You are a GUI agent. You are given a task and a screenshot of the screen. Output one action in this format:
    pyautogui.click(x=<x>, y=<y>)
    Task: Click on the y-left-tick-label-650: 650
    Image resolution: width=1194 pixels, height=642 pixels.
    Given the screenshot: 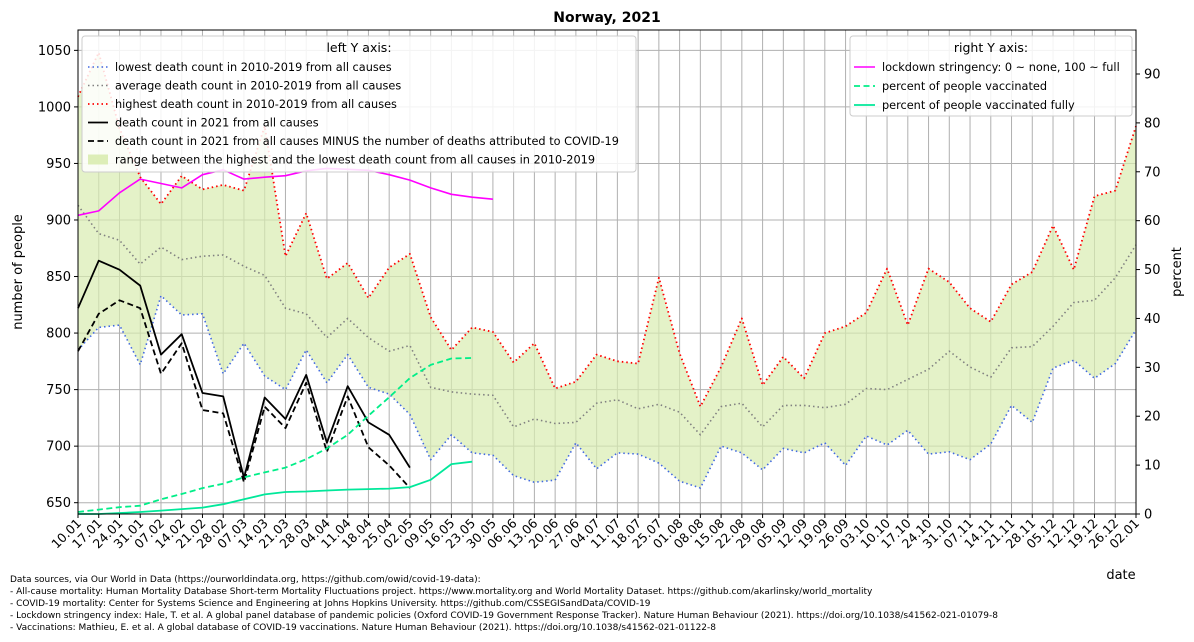 What is the action you would take?
    pyautogui.click(x=58, y=503)
    